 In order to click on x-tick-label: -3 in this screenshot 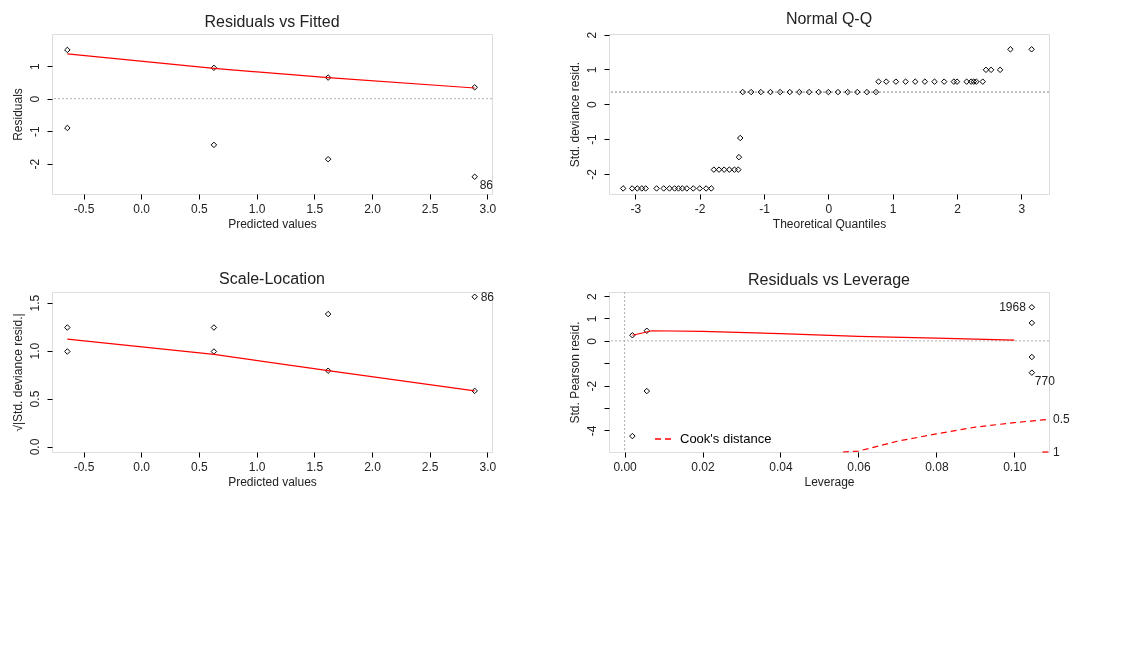, I will do `click(636, 208)`.